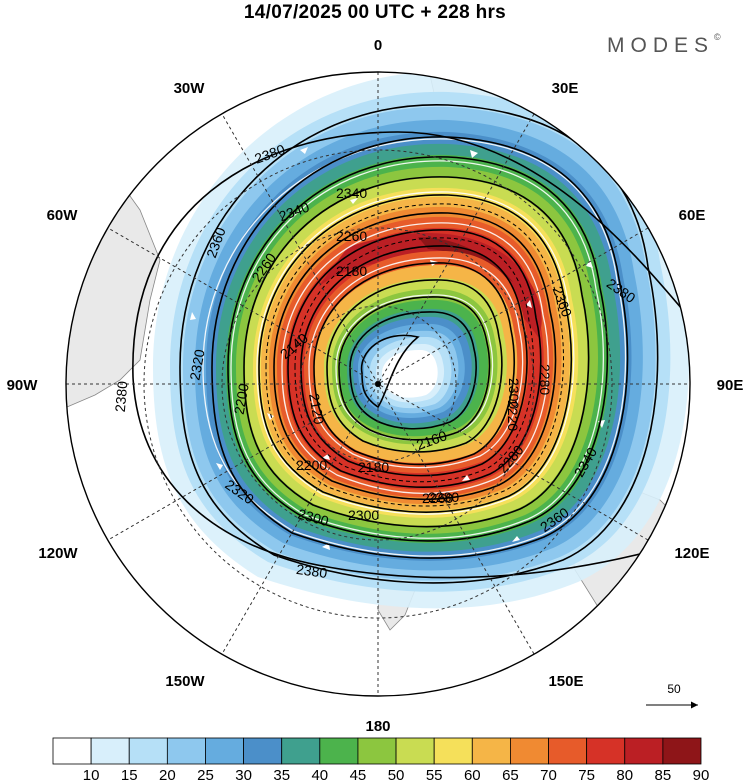 The height and width of the screenshot is (782, 750). I want to click on colorbar-tick-label: 50, so click(396, 774).